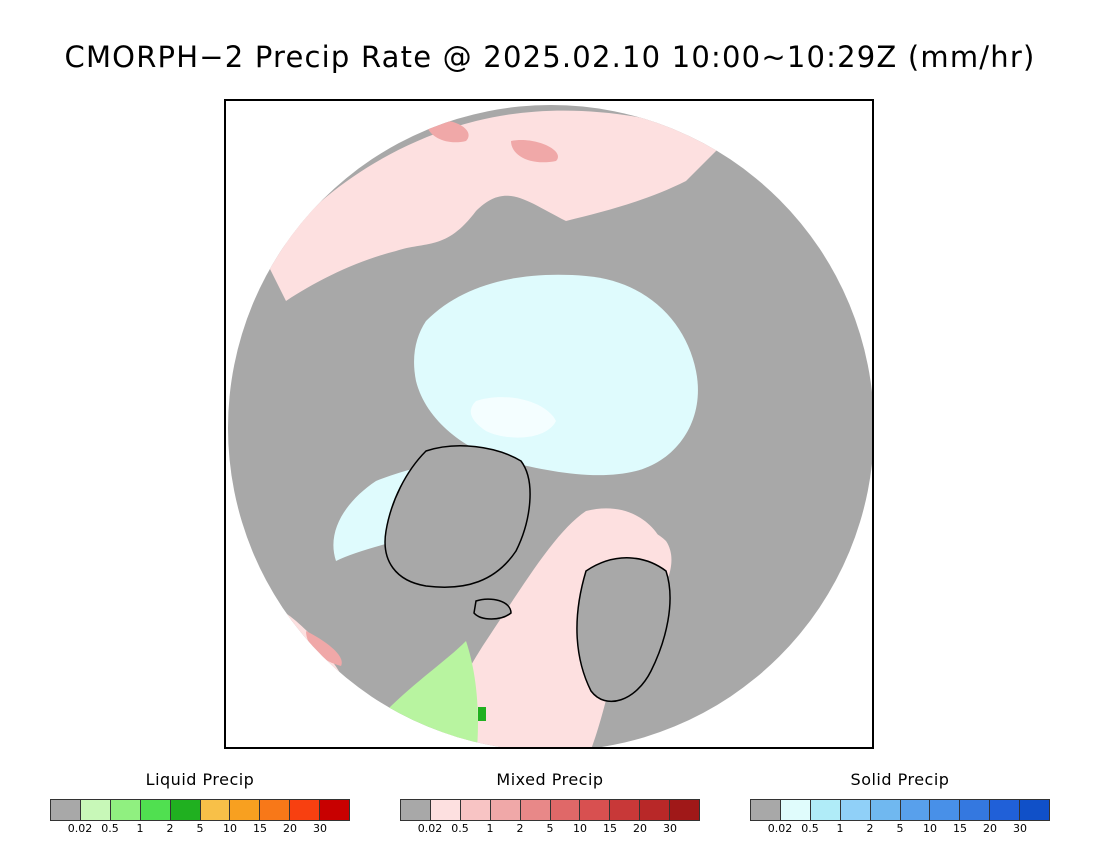 The width and height of the screenshot is (1100, 850). Describe the element at coordinates (870, 828) in the screenshot. I see `solid-precip-tick-label: 2` at that location.